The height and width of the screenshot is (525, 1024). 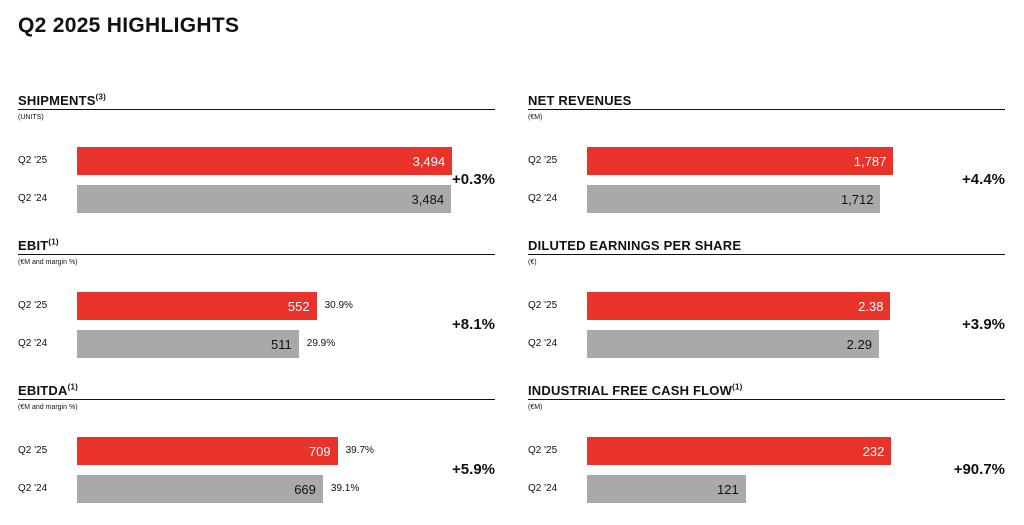 What do you see at coordinates (129, 25) in the screenshot?
I see `page-title: Q2 2025 HIGHLIGHTS` at bounding box center [129, 25].